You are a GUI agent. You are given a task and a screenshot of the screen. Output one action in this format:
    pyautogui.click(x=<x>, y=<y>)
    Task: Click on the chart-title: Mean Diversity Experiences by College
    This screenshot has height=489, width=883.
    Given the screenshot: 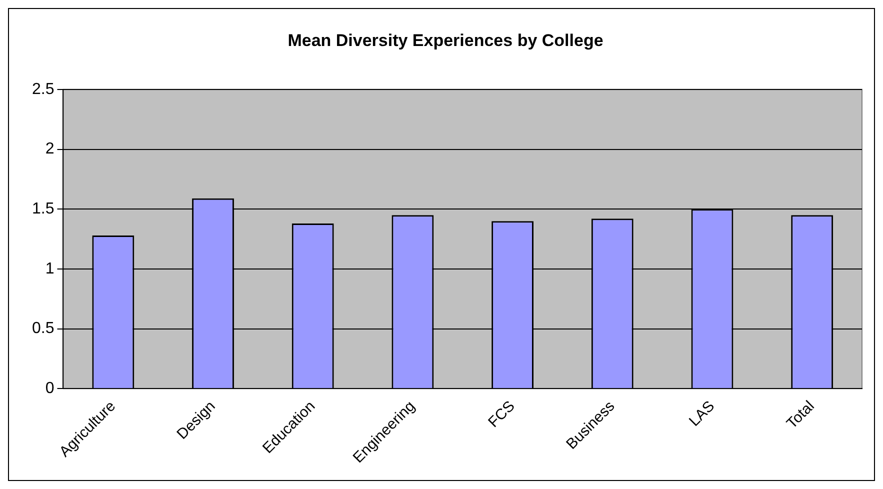 What is the action you would take?
    pyautogui.click(x=446, y=40)
    